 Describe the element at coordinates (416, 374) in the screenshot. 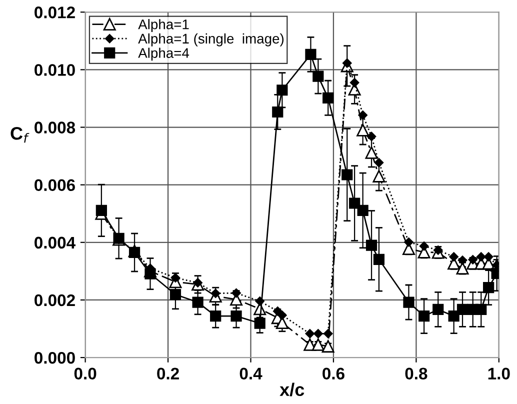

I see `x-tick-label: 0.8` at that location.